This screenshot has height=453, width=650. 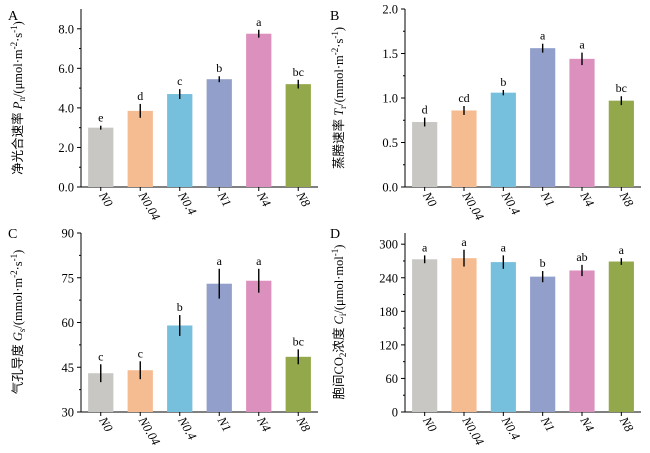 What do you see at coordinates (17, 367) in the screenshot?
I see `y-axis-label-part: 气孔导度` at bounding box center [17, 367].